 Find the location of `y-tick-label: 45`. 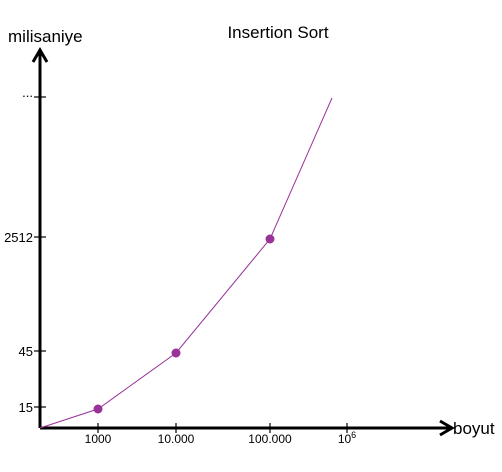

y-tick-label: 45 is located at coordinates (26, 351).